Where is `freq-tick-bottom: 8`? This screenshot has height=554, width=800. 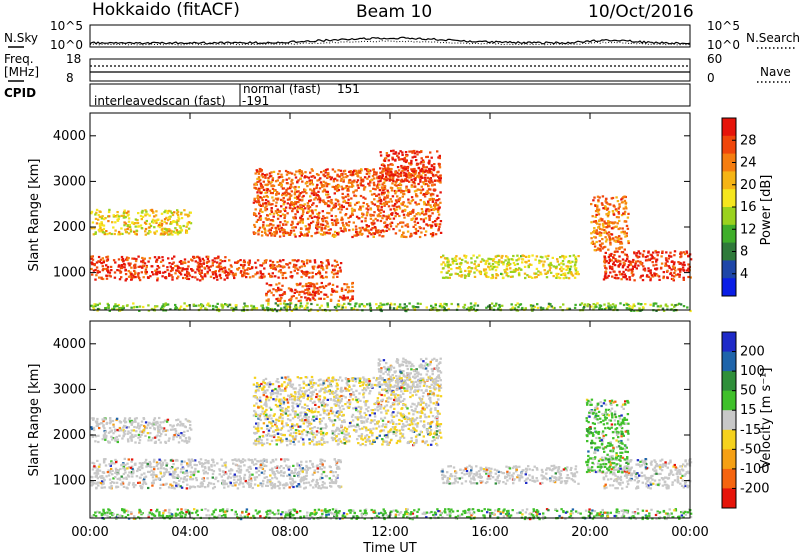 freq-tick-bottom: 8 is located at coordinates (70, 78).